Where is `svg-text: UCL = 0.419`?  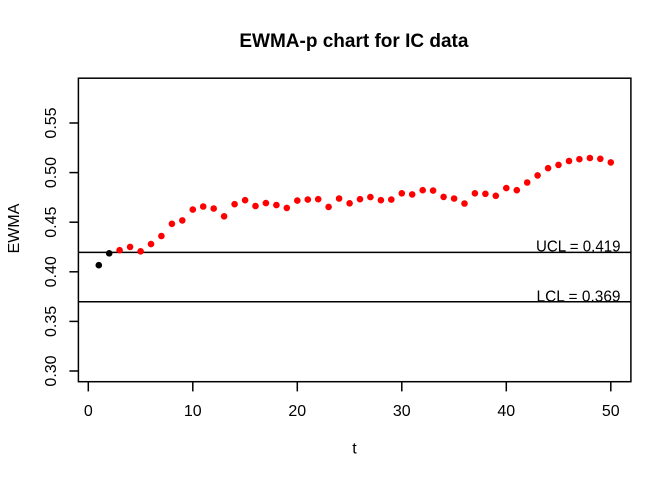 svg-text: UCL = 0.419 is located at coordinates (578, 247).